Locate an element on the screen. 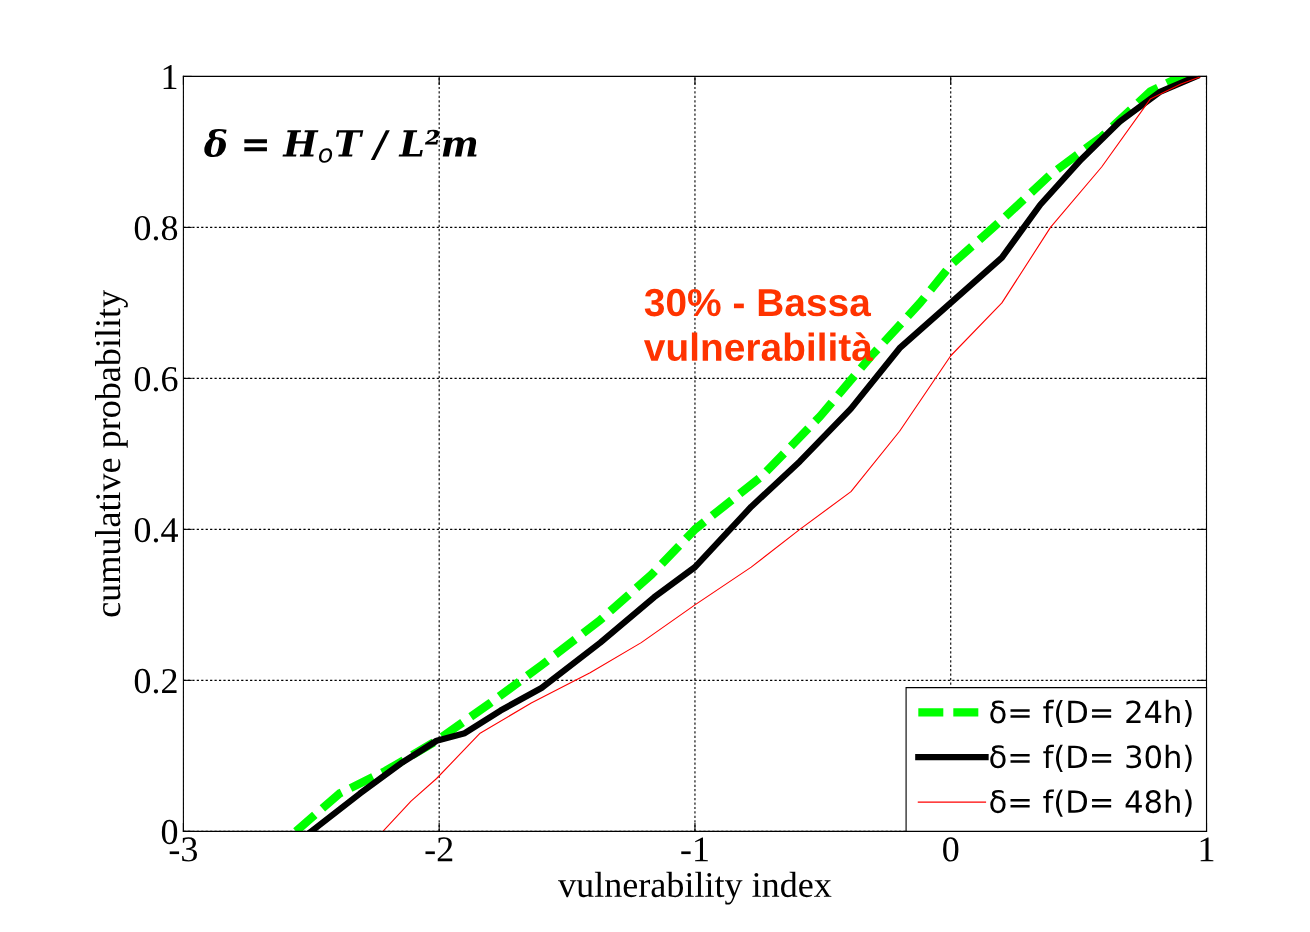 The height and width of the screenshot is (932, 1310). y-axis-title: cumulative probability is located at coordinates (111, 453).